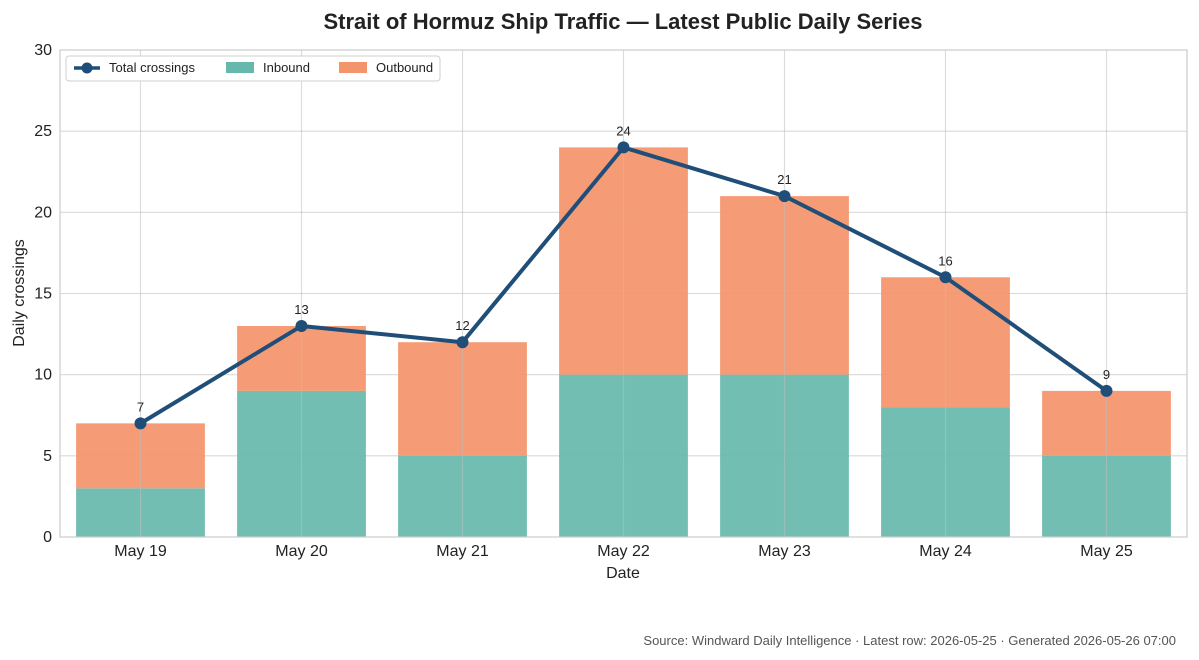 The image size is (1199, 660). Describe the element at coordinates (43, 212) in the screenshot. I see `y-tick-label: 20` at that location.